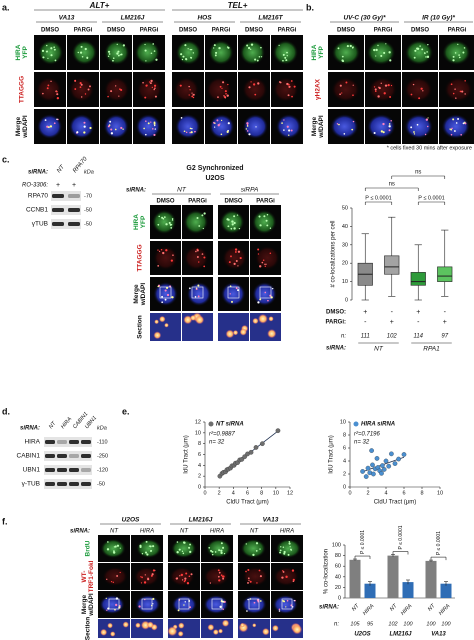  Describe the element at coordinates (336, 625) in the screenshot. I see `n-label: n:` at that location.